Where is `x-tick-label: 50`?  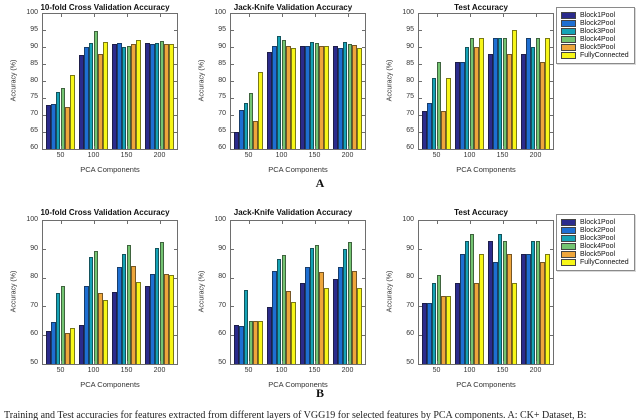
x-tick-label: 50 is located at coordinates (60, 370).